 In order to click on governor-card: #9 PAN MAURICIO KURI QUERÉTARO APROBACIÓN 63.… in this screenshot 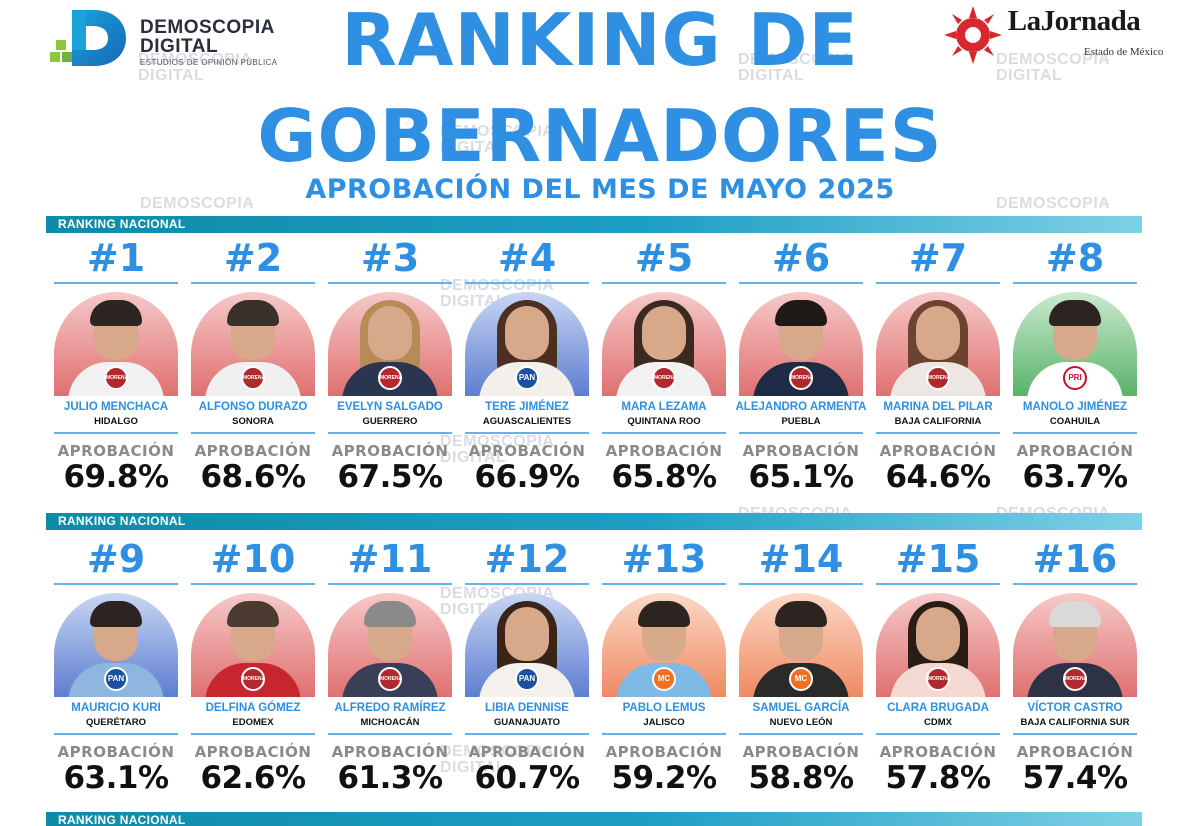, I will do `click(116, 668)`.